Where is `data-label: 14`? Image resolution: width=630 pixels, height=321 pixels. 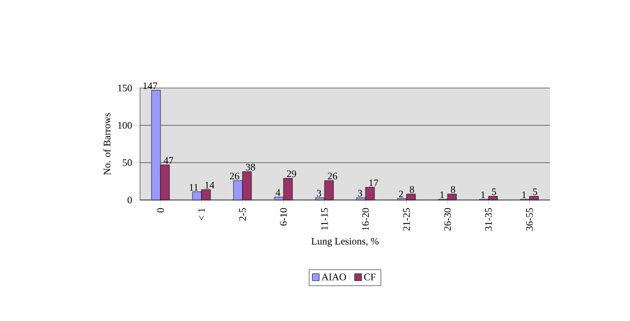
data-label: 14 is located at coordinates (209, 185).